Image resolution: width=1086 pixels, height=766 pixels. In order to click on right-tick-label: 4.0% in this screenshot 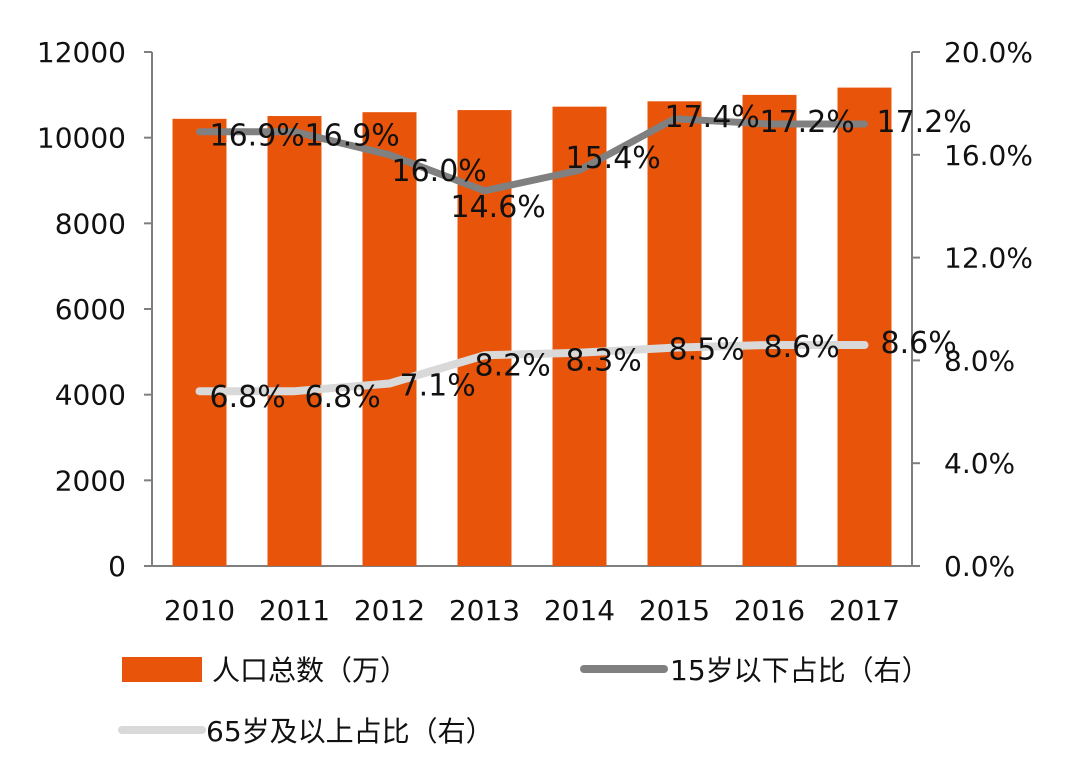, I will do `click(979, 463)`.